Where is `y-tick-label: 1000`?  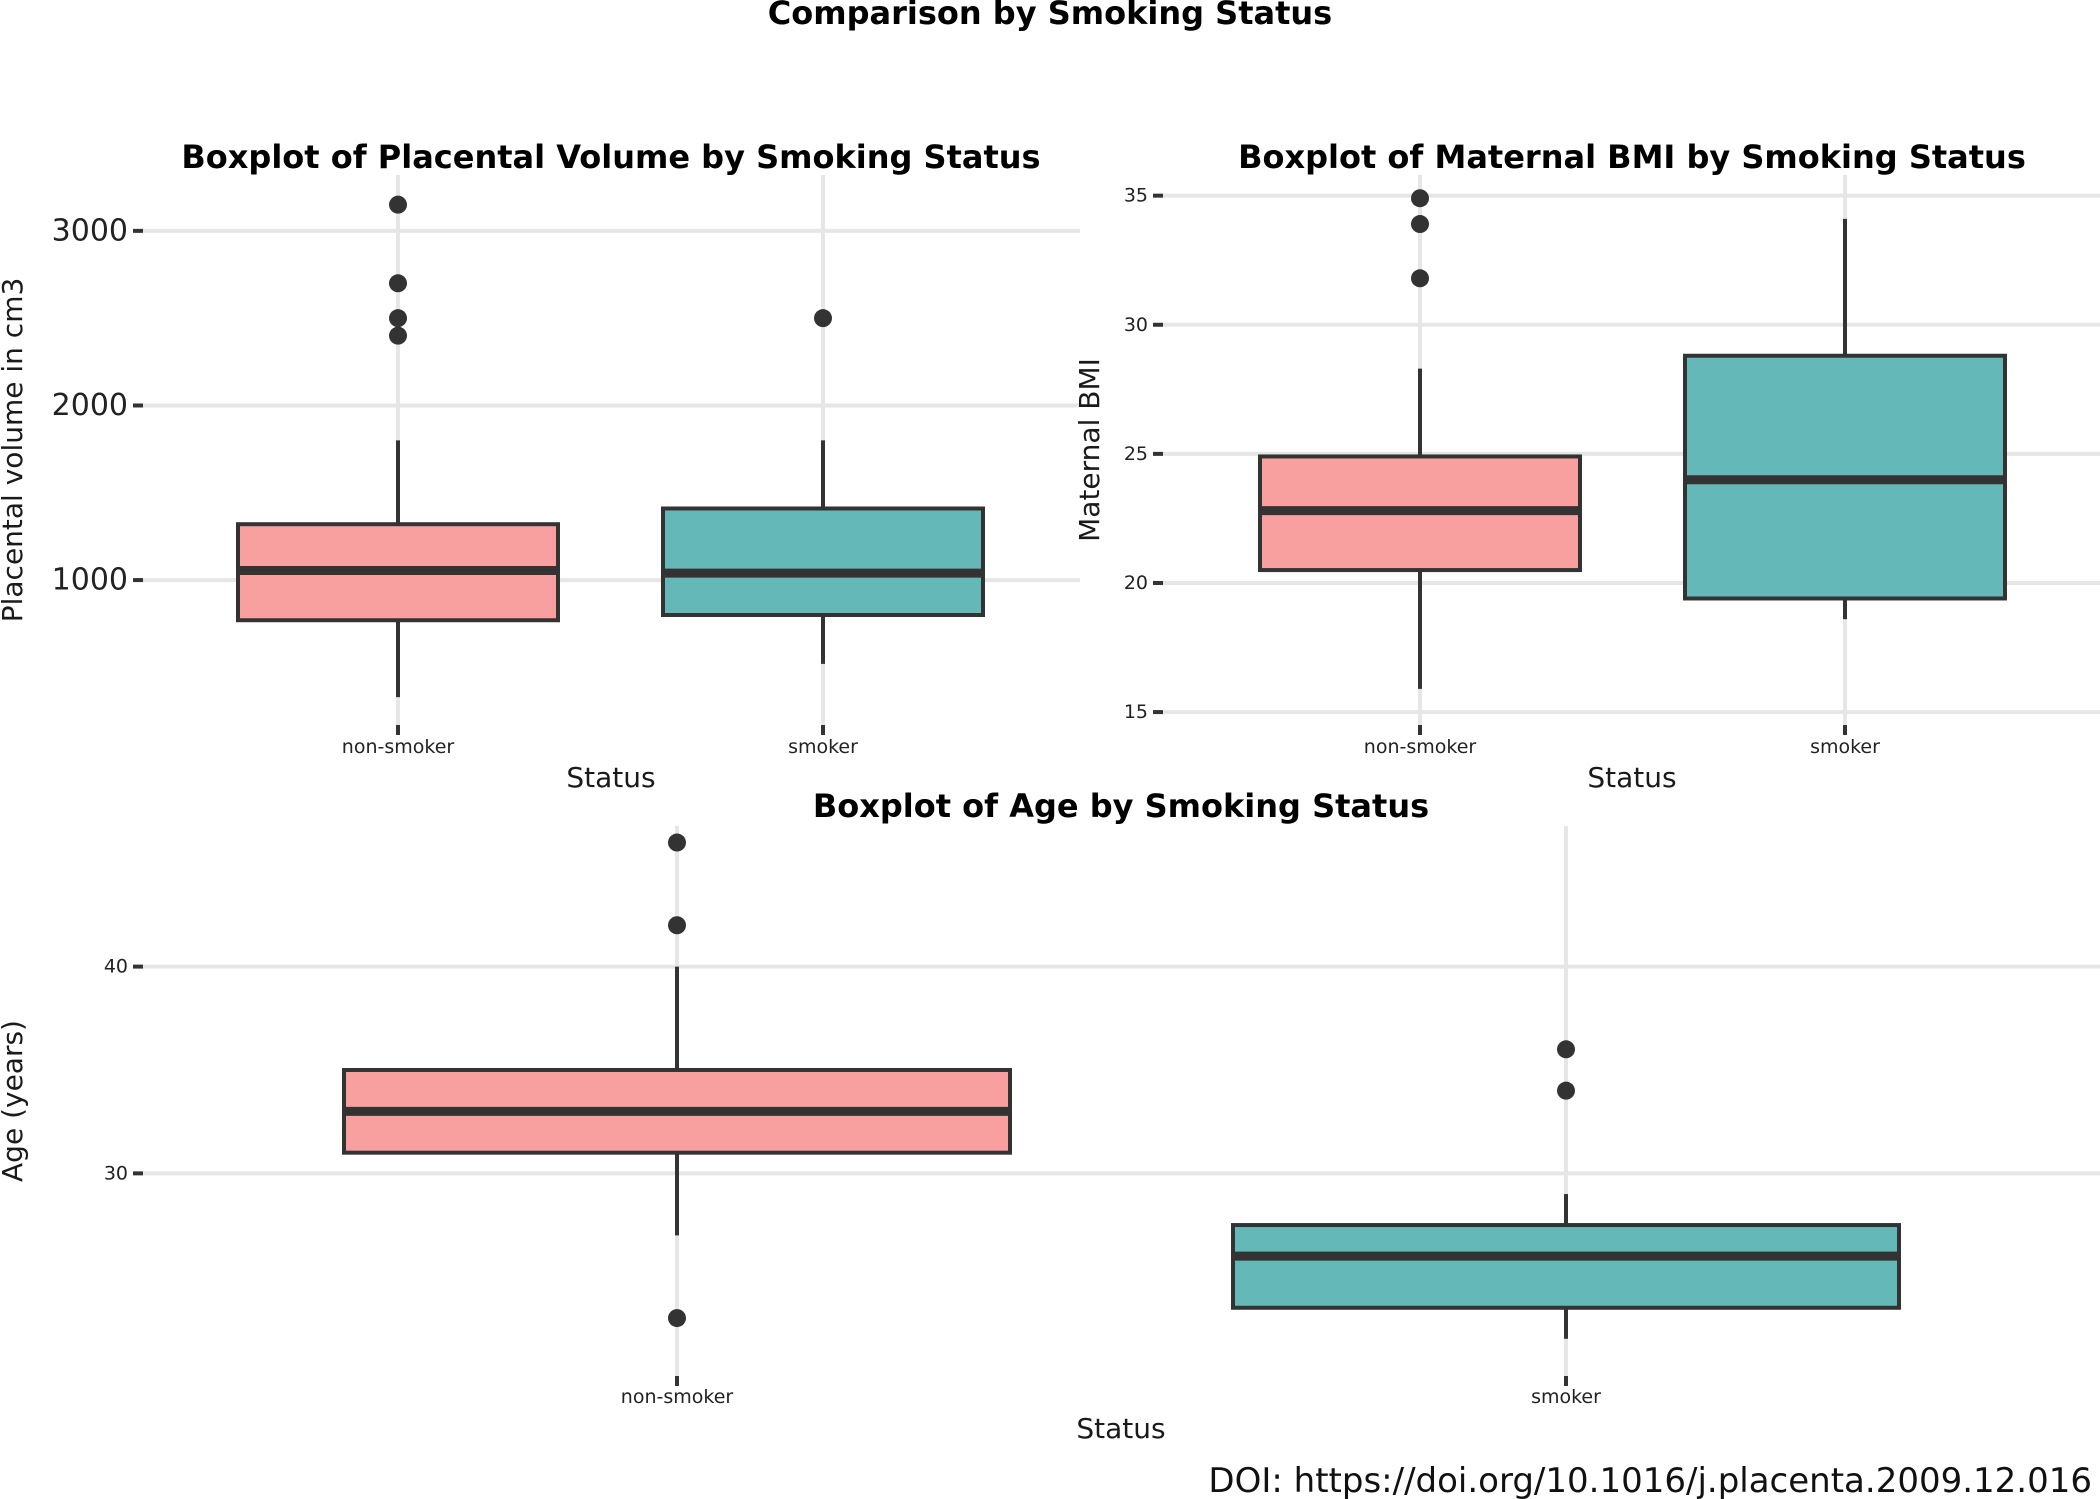
y-tick-label: 1000 is located at coordinates (90, 580).